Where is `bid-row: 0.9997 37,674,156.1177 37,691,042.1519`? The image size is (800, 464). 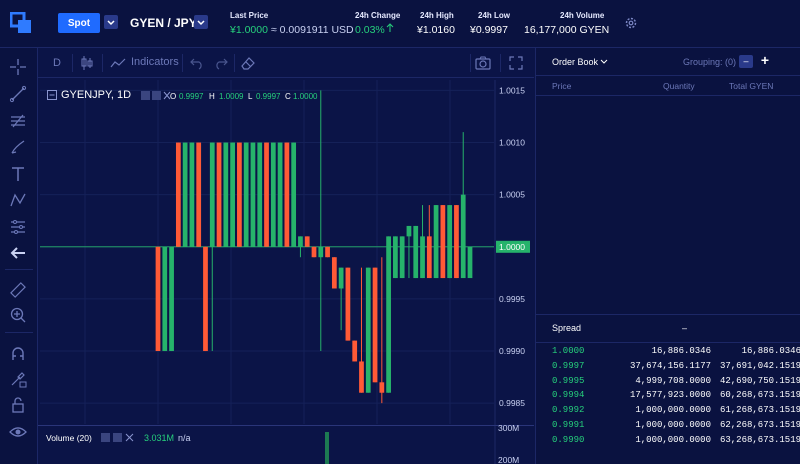 bid-row: 0.9997 37,674,156.1177 37,691,042.1519 is located at coordinates (668, 368).